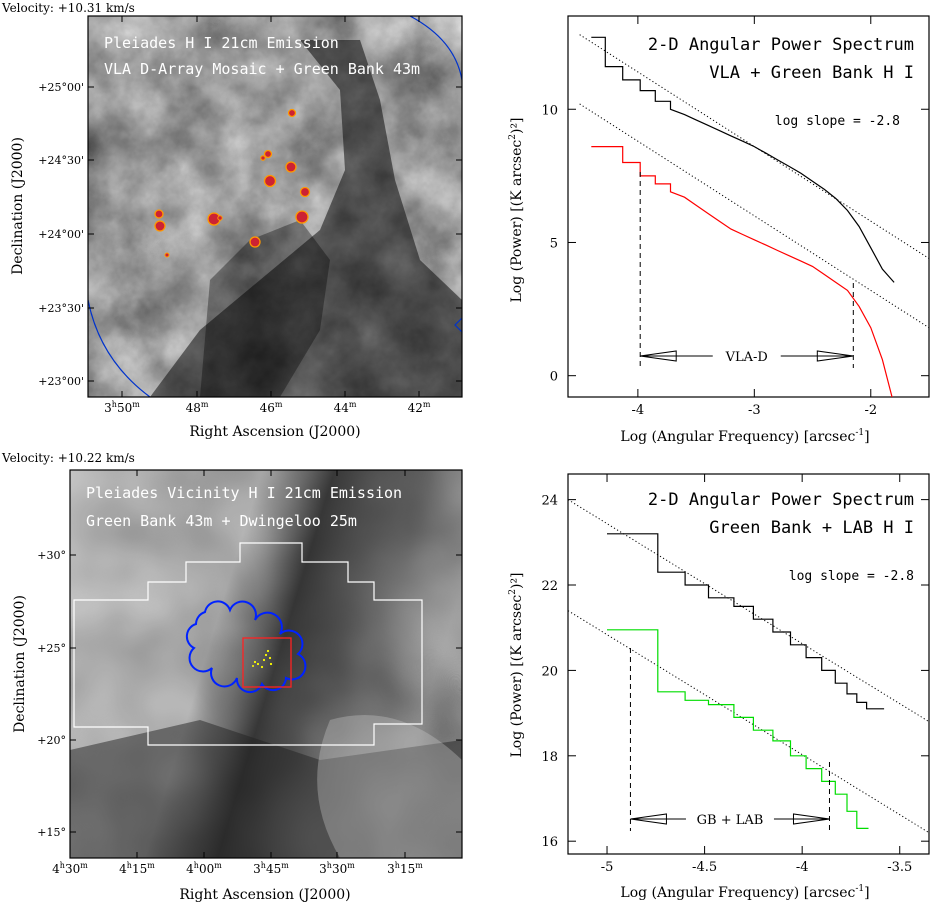 Image resolution: width=933 pixels, height=909 pixels. What do you see at coordinates (549, 110) in the screenshot?
I see `y-tick-label: 10` at bounding box center [549, 110].